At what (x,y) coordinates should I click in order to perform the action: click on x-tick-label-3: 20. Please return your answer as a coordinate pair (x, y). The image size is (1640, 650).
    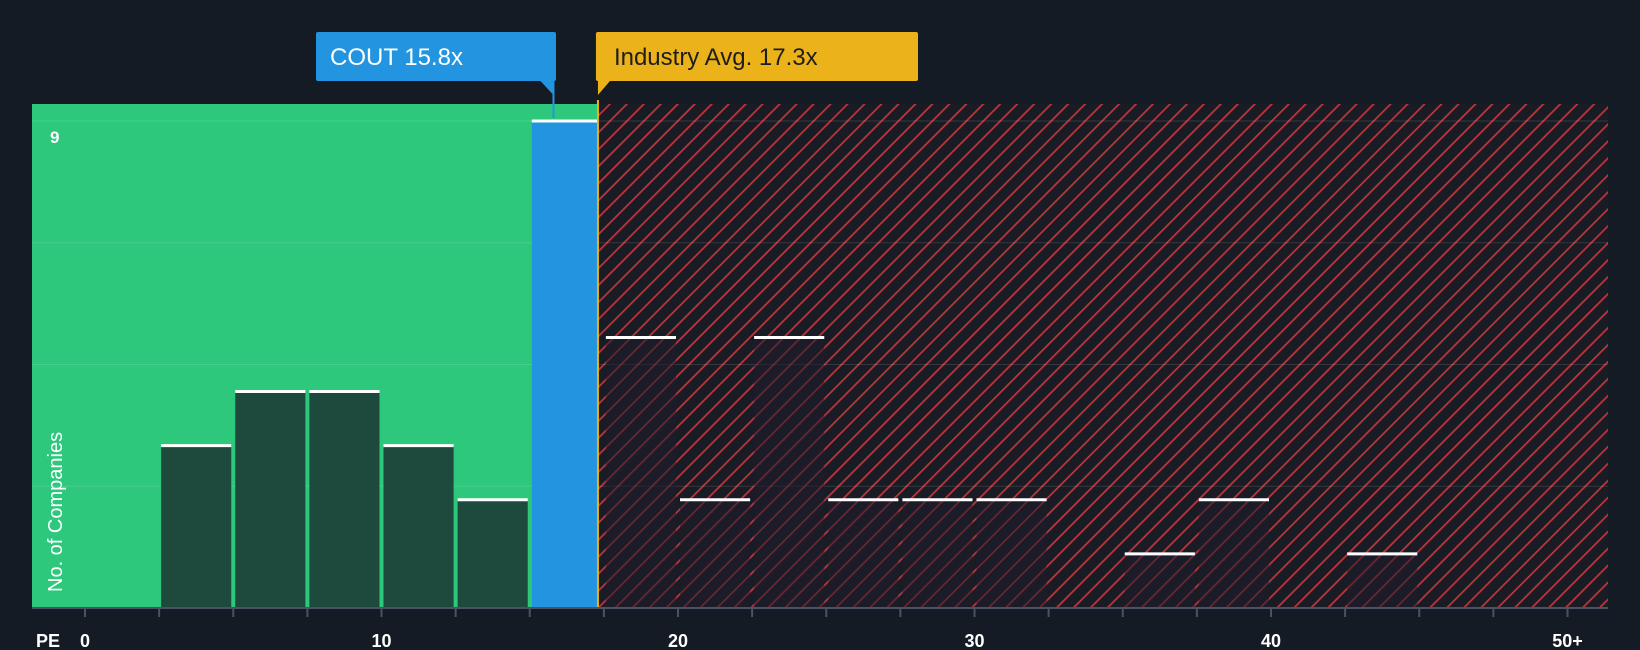
    Looking at the image, I should click on (678, 640).